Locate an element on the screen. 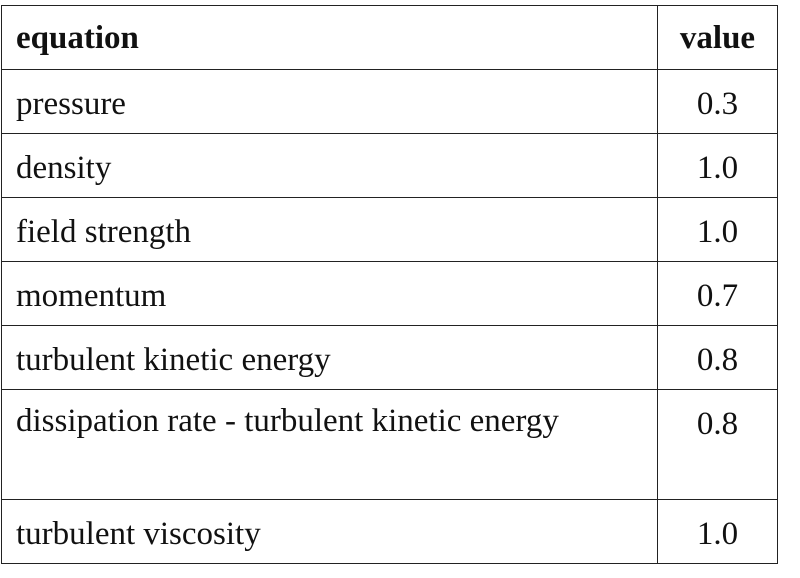 The image size is (800, 578). column-header-equation: equation is located at coordinates (329, 37).